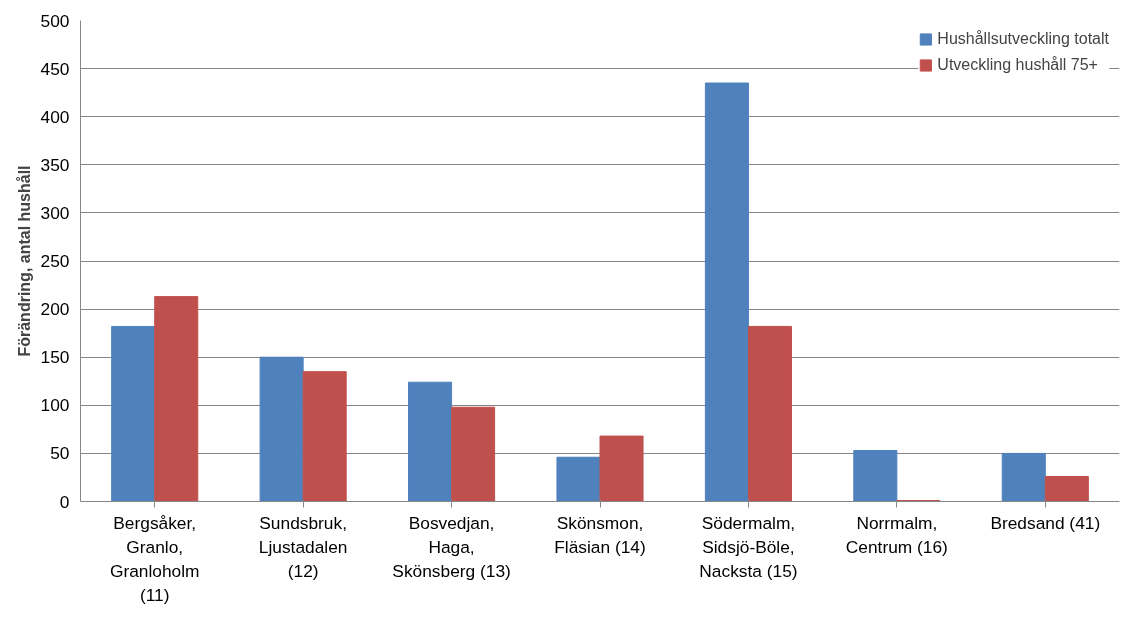 The image size is (1129, 621). I want to click on legend-label: Hushållsutveckling totalt, so click(1023, 39).